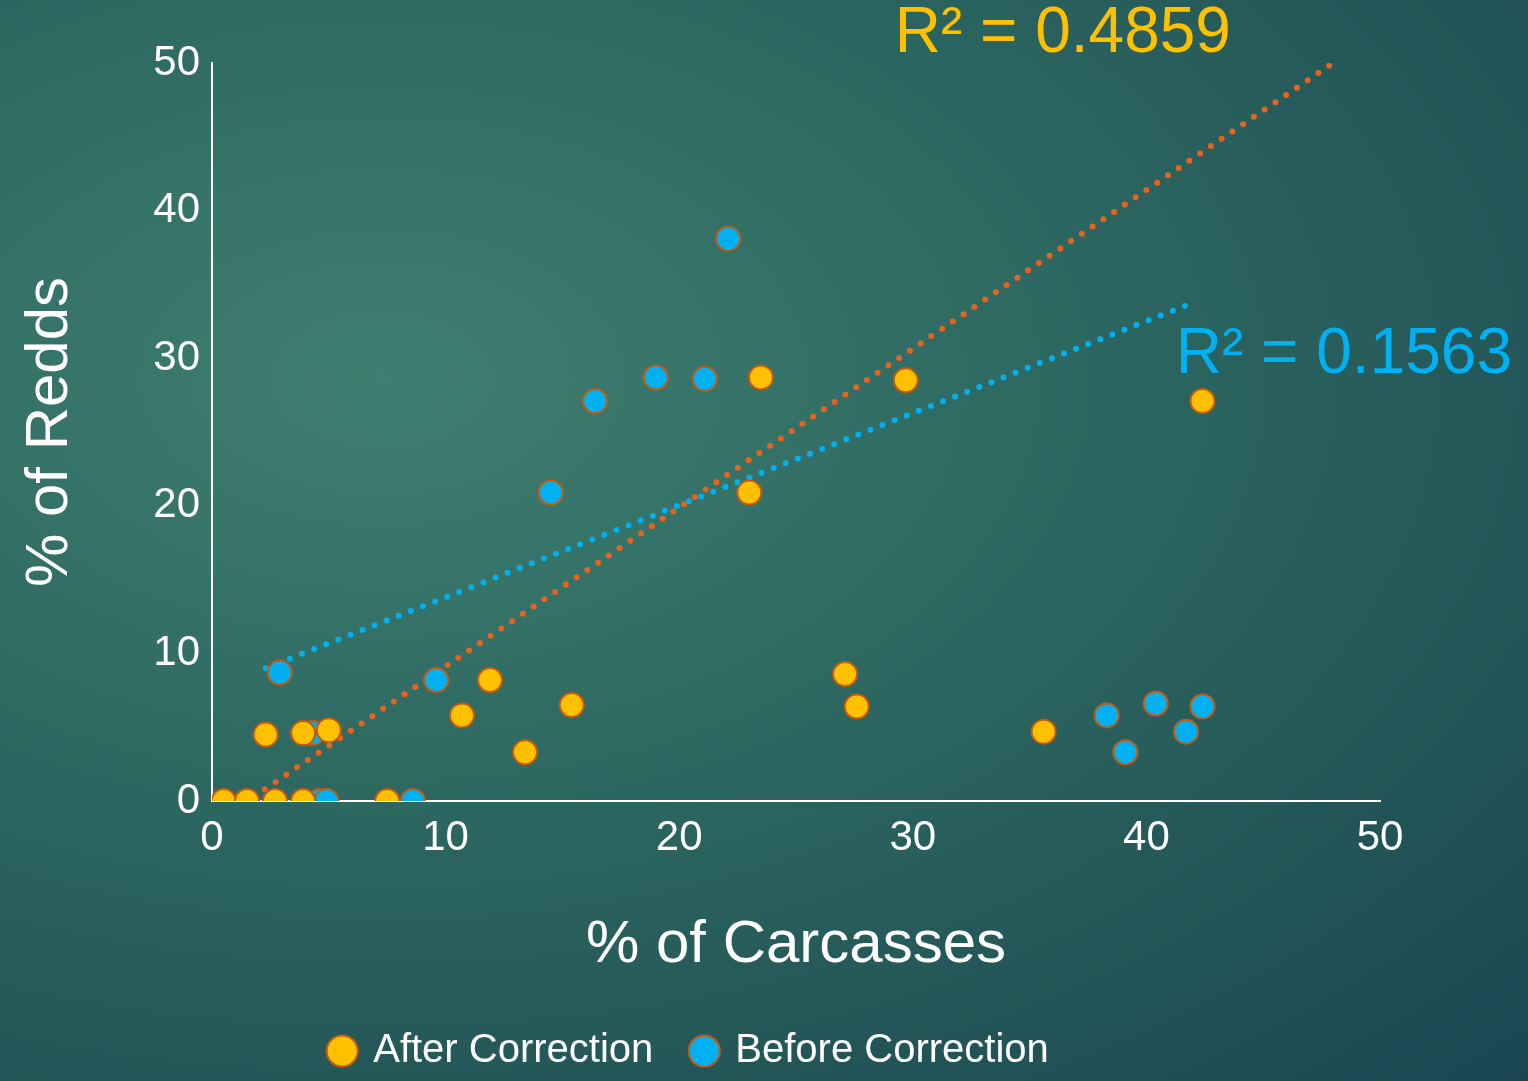 This screenshot has height=1081, width=1528. I want to click on x-tick-label: 30, so click(913, 835).